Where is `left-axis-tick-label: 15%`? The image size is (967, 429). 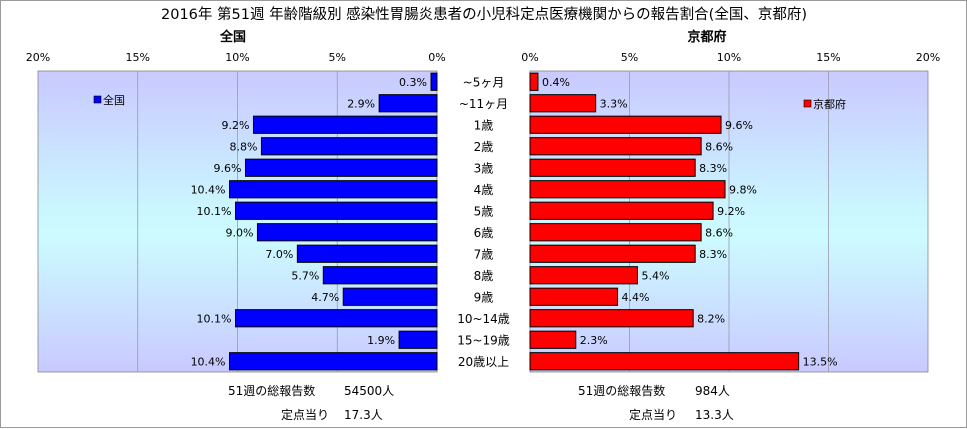
left-axis-tick-label: 15% is located at coordinates (138, 57).